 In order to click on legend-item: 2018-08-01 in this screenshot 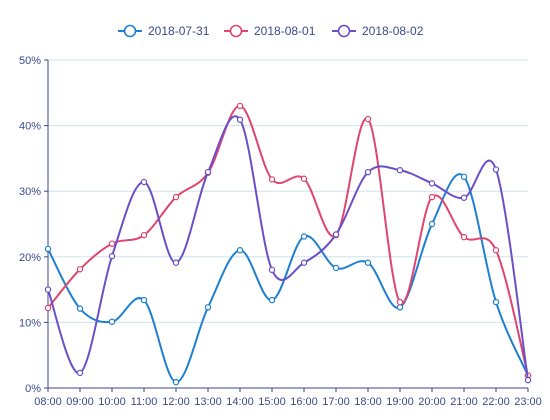, I will do `click(270, 31)`.